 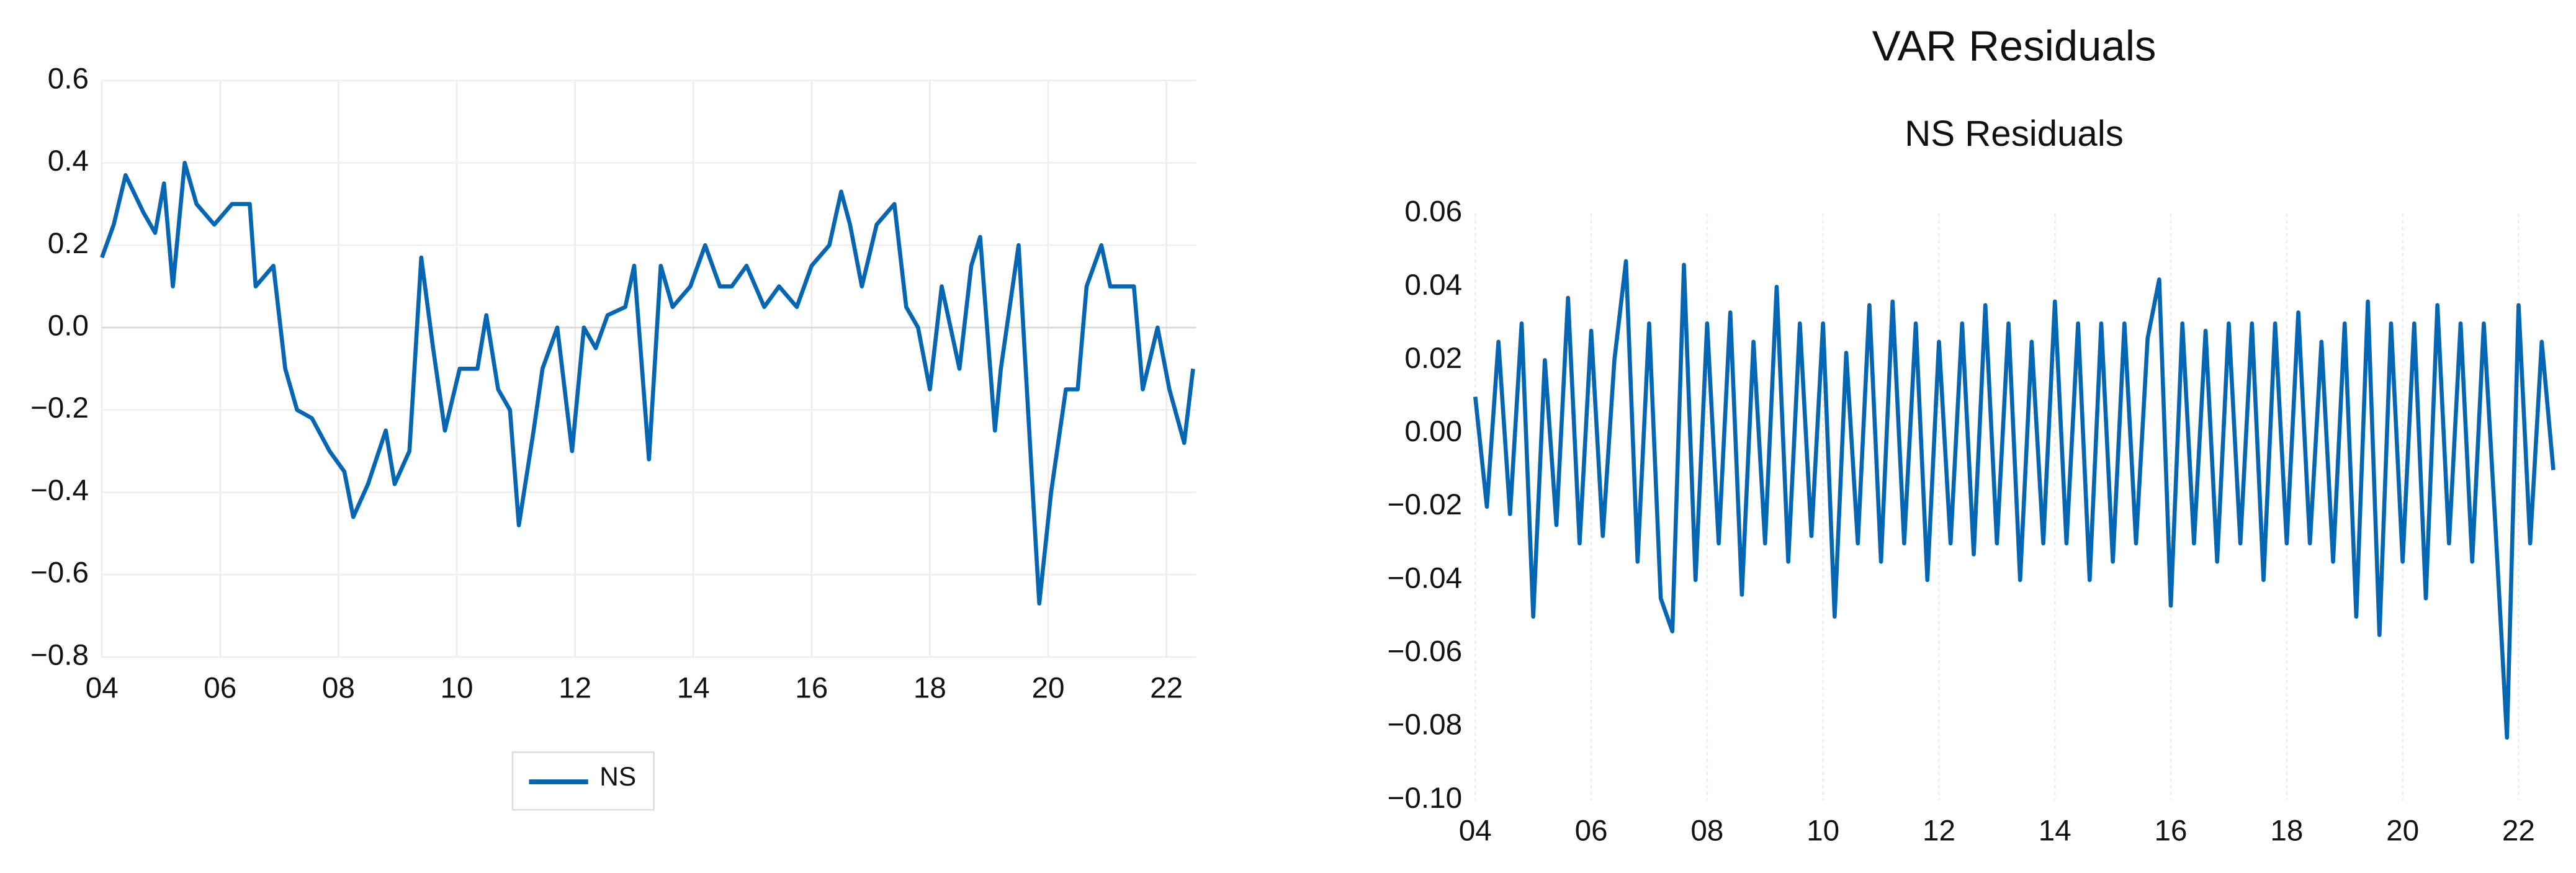 I want to click on y-tick-label: 0.6, so click(x=68, y=78).